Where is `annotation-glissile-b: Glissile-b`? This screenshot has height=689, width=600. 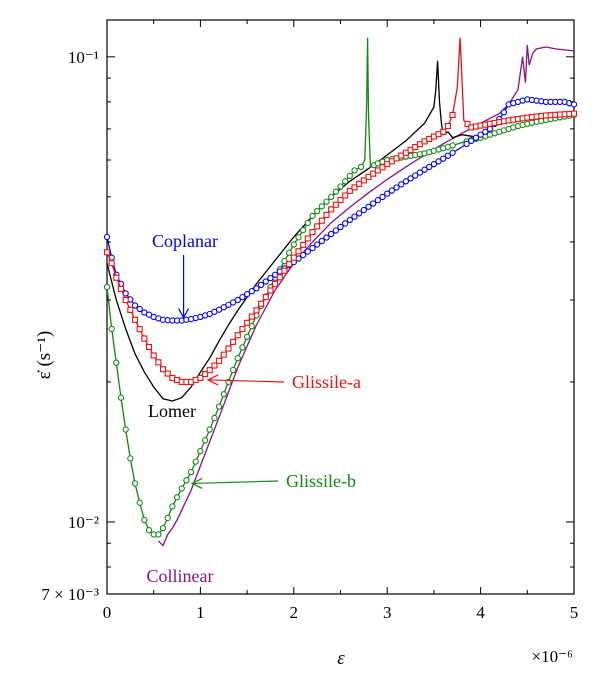 annotation-glissile-b: Glissile-b is located at coordinates (273, 481).